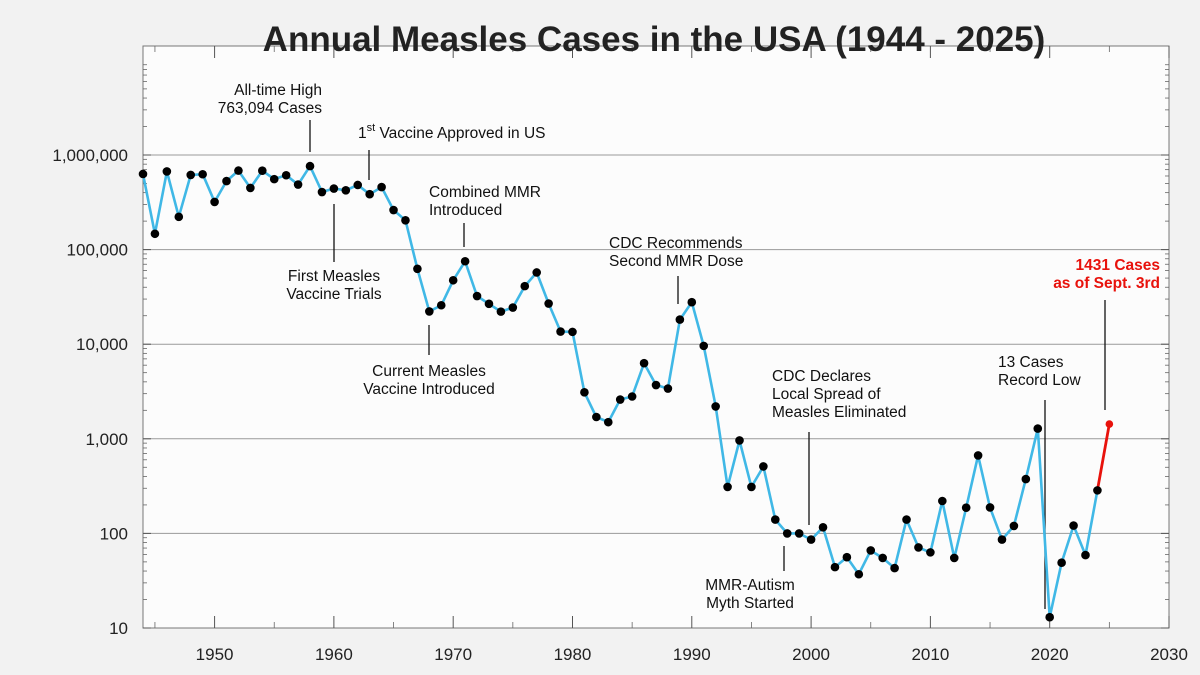  I want to click on annotation-text: 763,094 Cases, so click(270, 108).